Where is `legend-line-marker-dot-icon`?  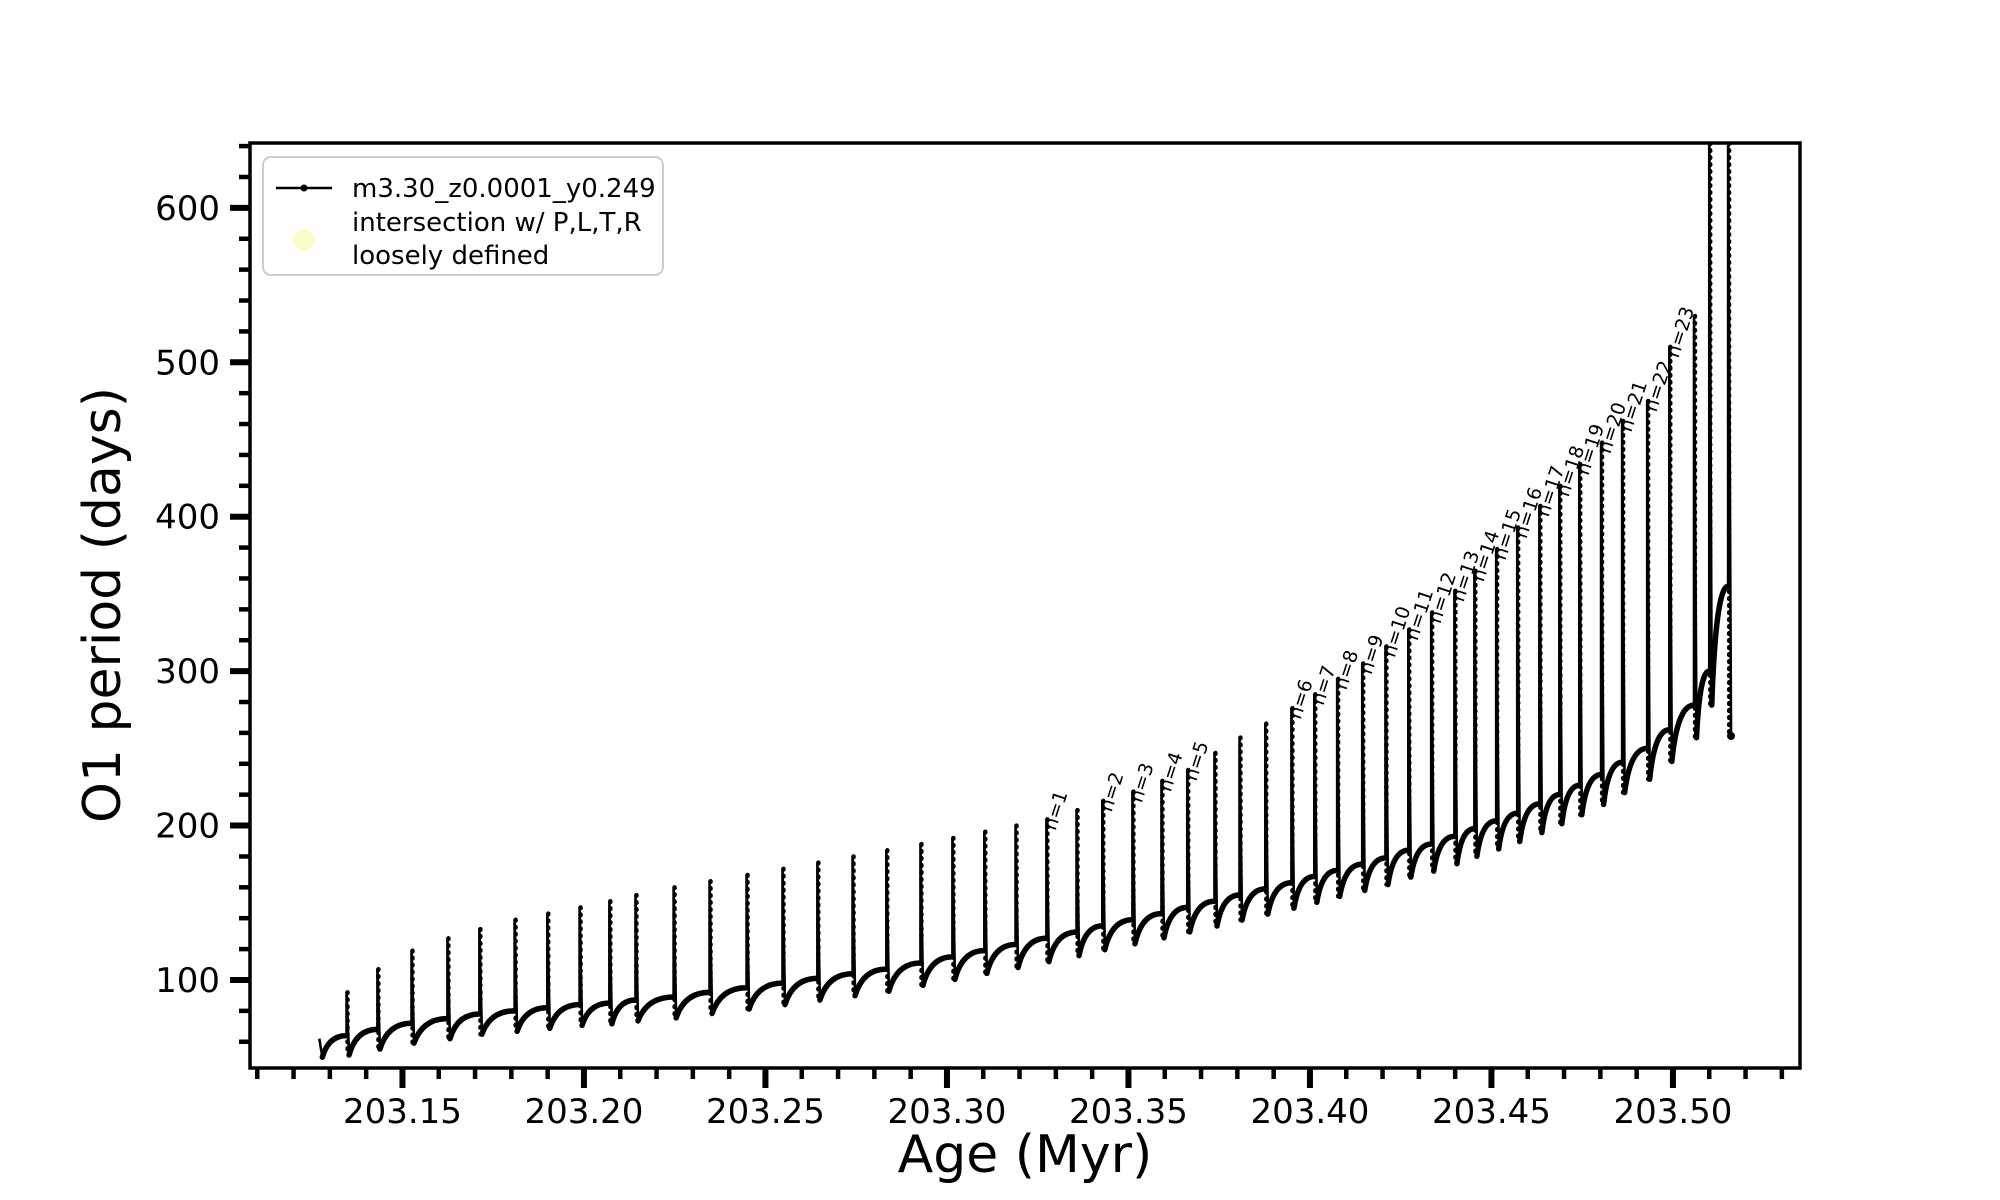 legend-line-marker-dot-icon is located at coordinates (304, 188).